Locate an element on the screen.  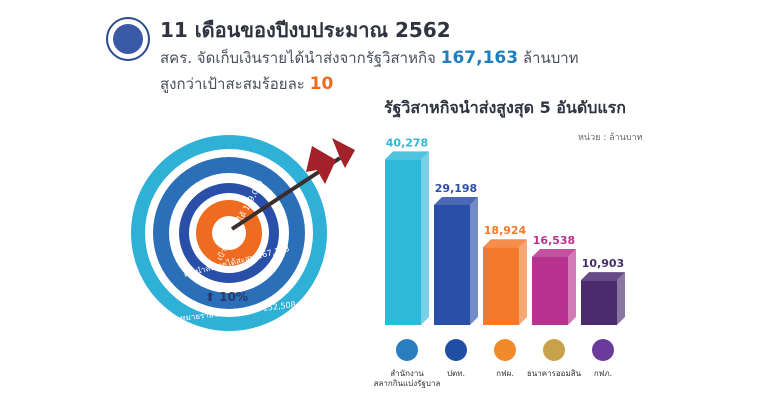
target-rings is located at coordinates (229, 233).